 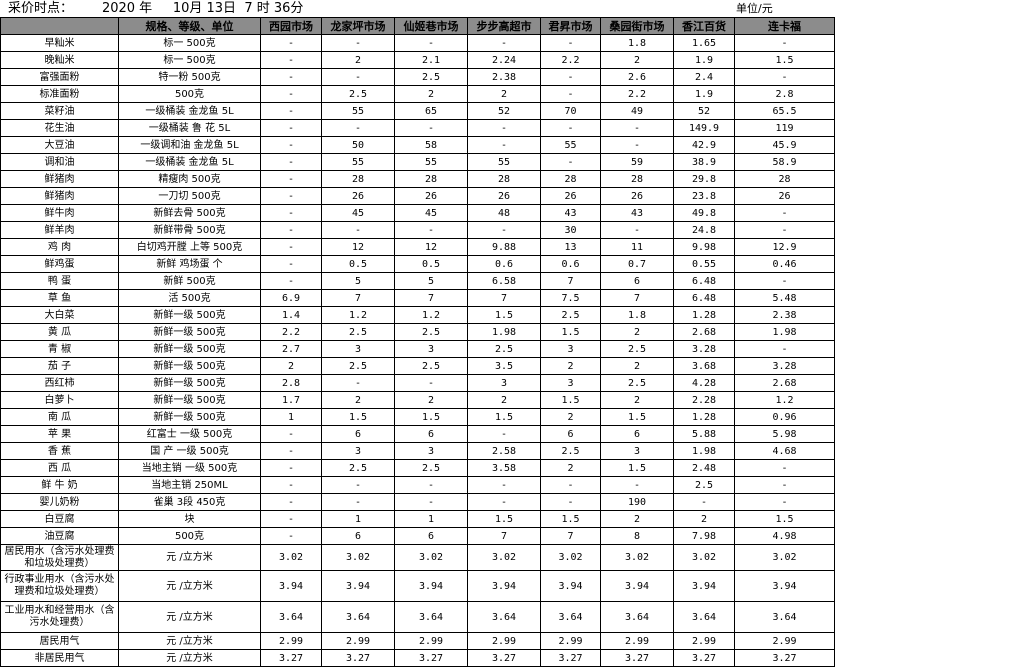 I want to click on item-spec: 新鲜一级 500克, so click(x=189, y=400).